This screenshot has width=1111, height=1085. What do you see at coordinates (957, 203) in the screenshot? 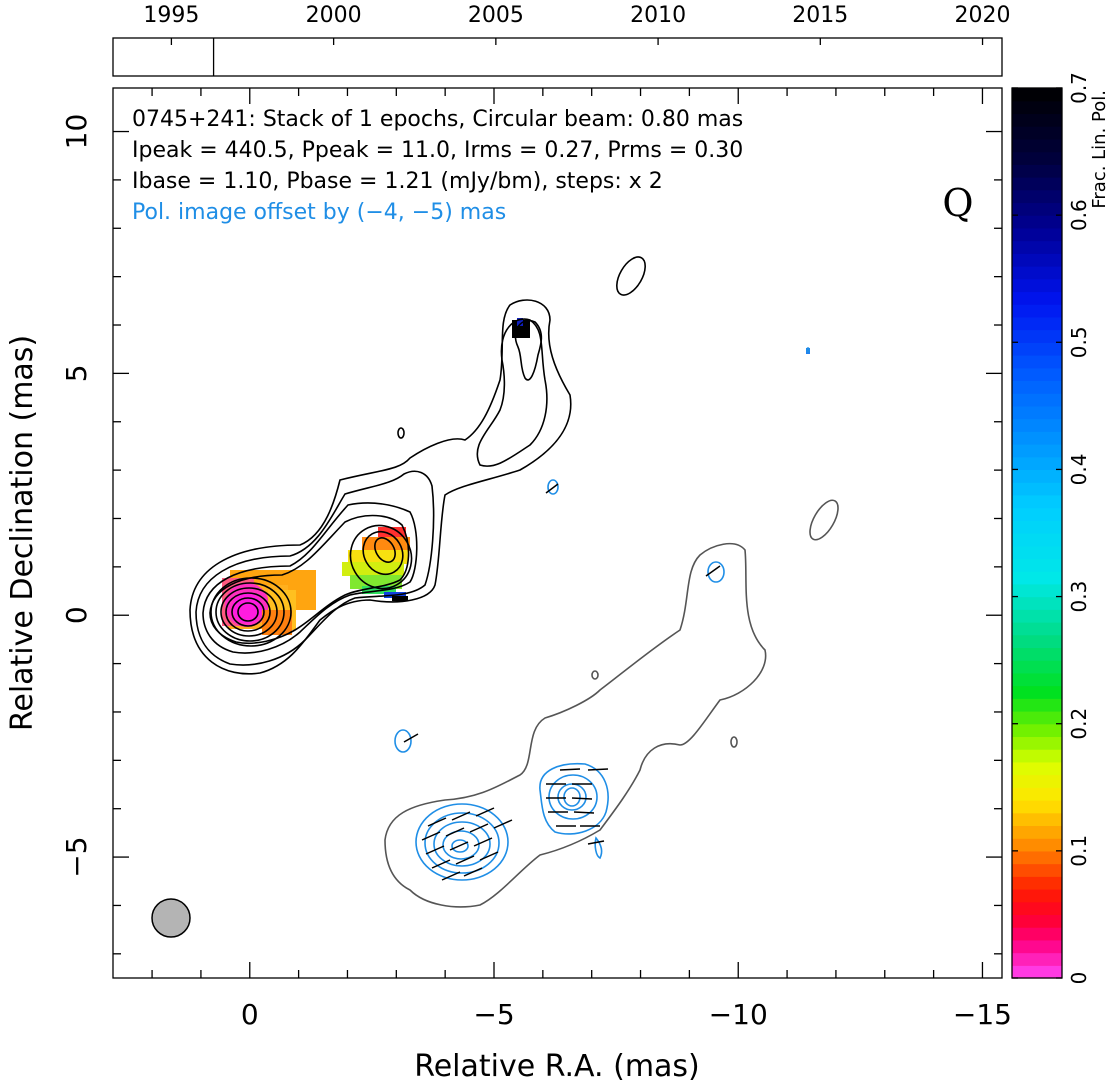
I see `band-label: Q` at bounding box center [957, 203].